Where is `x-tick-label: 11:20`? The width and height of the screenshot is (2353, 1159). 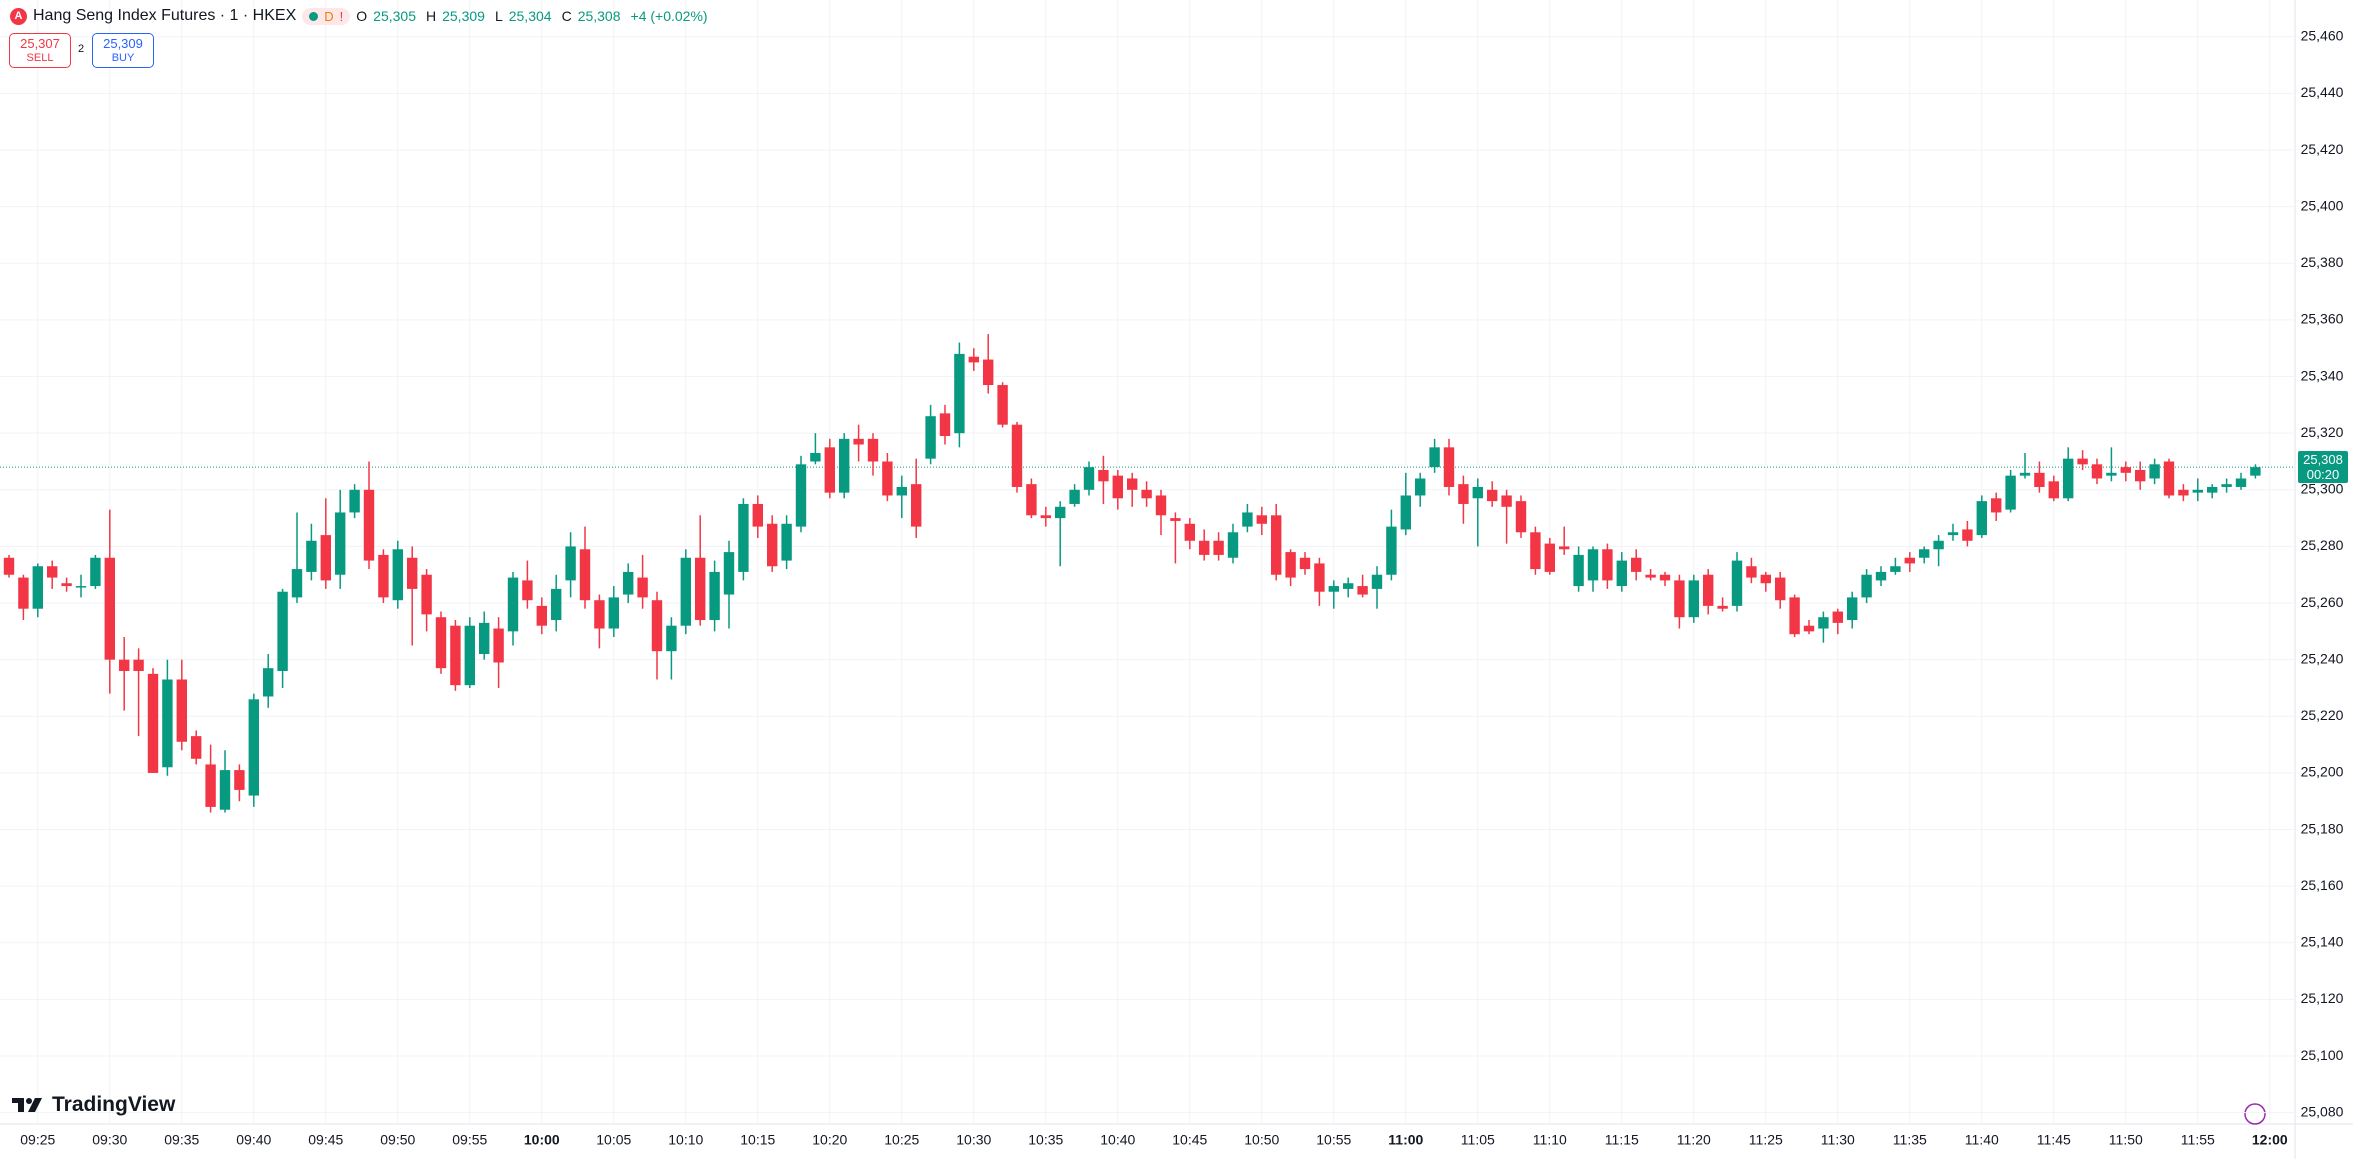 x-tick-label: 11:20 is located at coordinates (1694, 1140).